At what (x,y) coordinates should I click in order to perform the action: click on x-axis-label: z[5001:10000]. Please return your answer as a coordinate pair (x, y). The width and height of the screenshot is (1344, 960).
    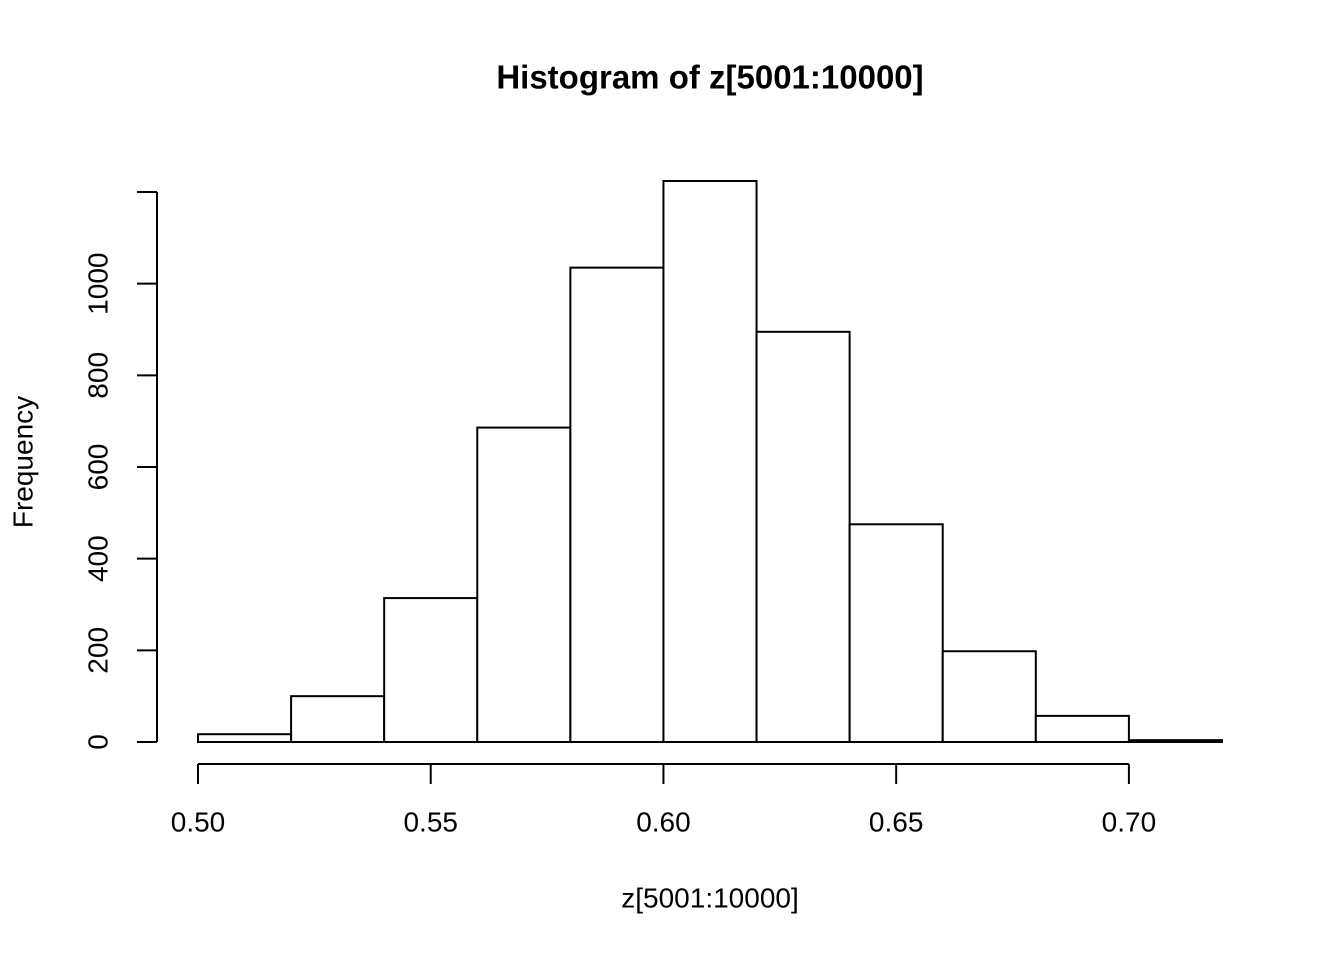
    Looking at the image, I should click on (710, 897).